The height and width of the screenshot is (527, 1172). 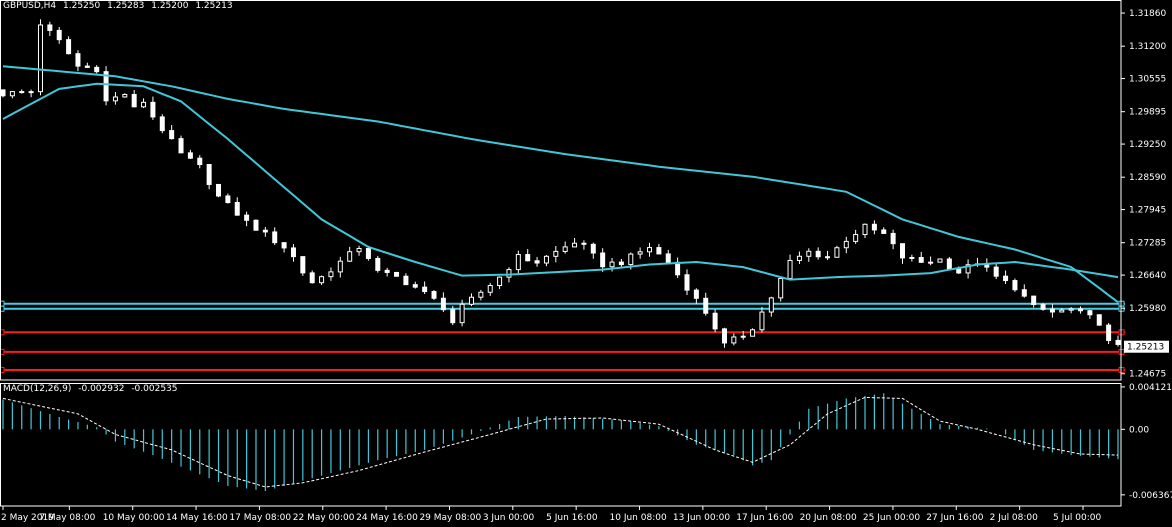 I want to click on time-axis-label: 5 Jul 00:00, so click(x=1077, y=518).